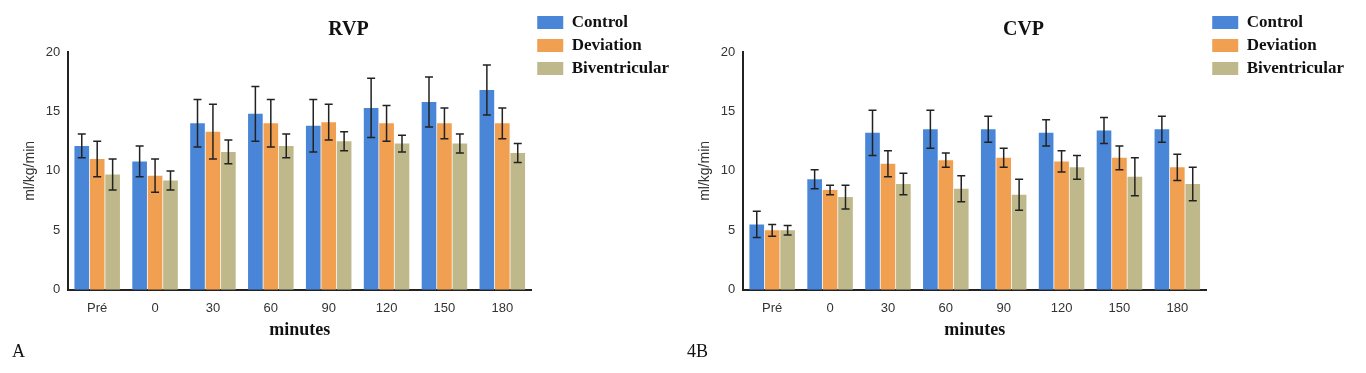  I want to click on chart-title: CVP, so click(1023, 28).